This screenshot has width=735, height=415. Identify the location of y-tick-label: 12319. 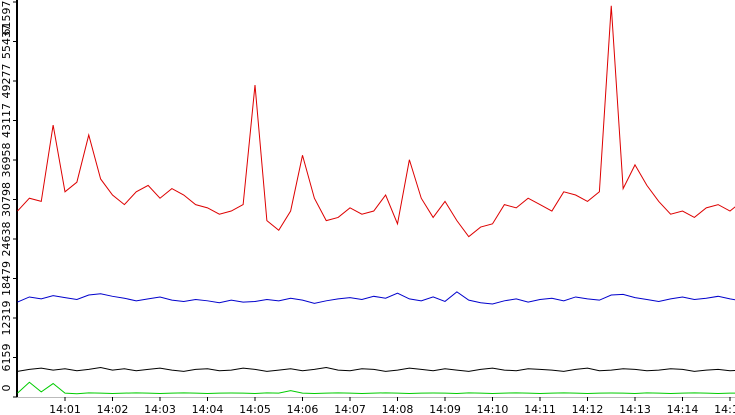
(6, 318).